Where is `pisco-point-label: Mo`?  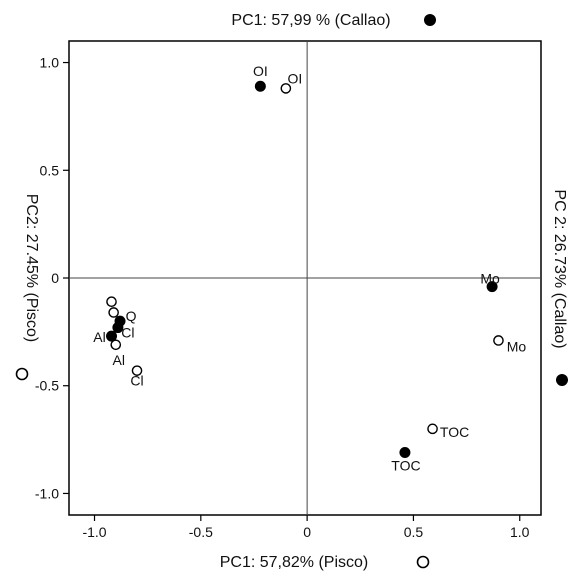 pisco-point-label: Mo is located at coordinates (517, 346).